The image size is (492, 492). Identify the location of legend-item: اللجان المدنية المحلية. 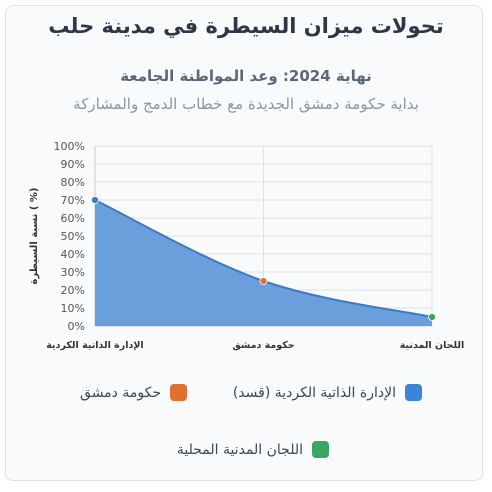
(253, 449).